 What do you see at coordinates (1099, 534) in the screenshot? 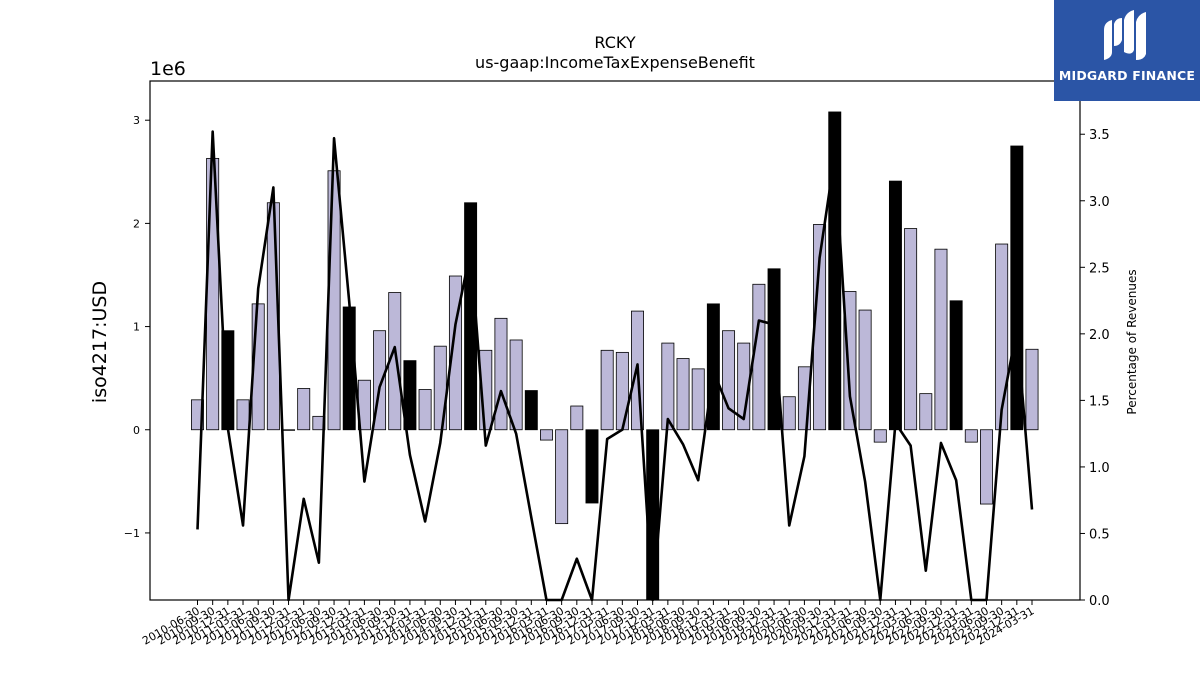
I see `y2-tick-label: 0.5` at bounding box center [1099, 534].